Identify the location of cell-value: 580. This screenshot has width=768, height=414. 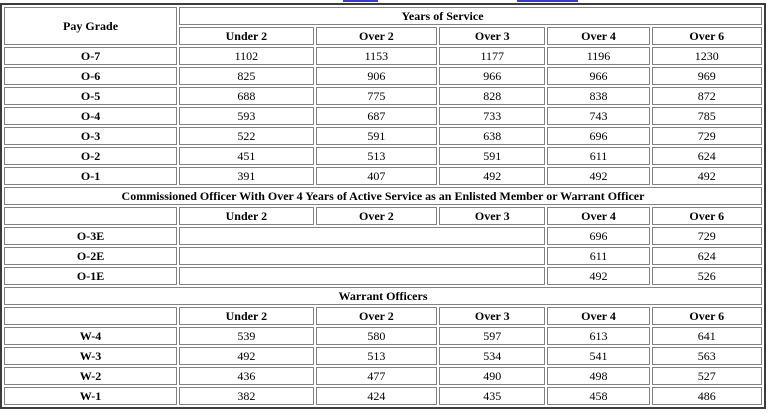
(376, 336).